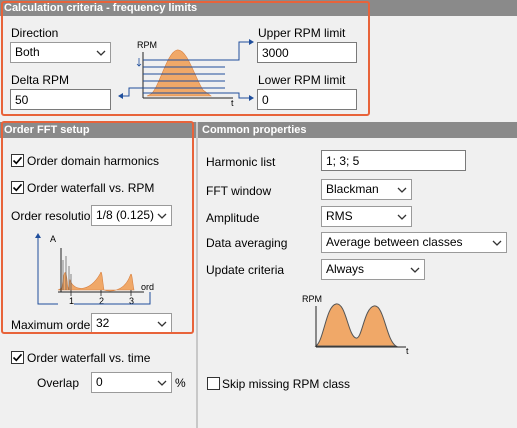 The height and width of the screenshot is (428, 517). What do you see at coordinates (393, 160) in the screenshot?
I see `harmonic-list-input` at bounding box center [393, 160].